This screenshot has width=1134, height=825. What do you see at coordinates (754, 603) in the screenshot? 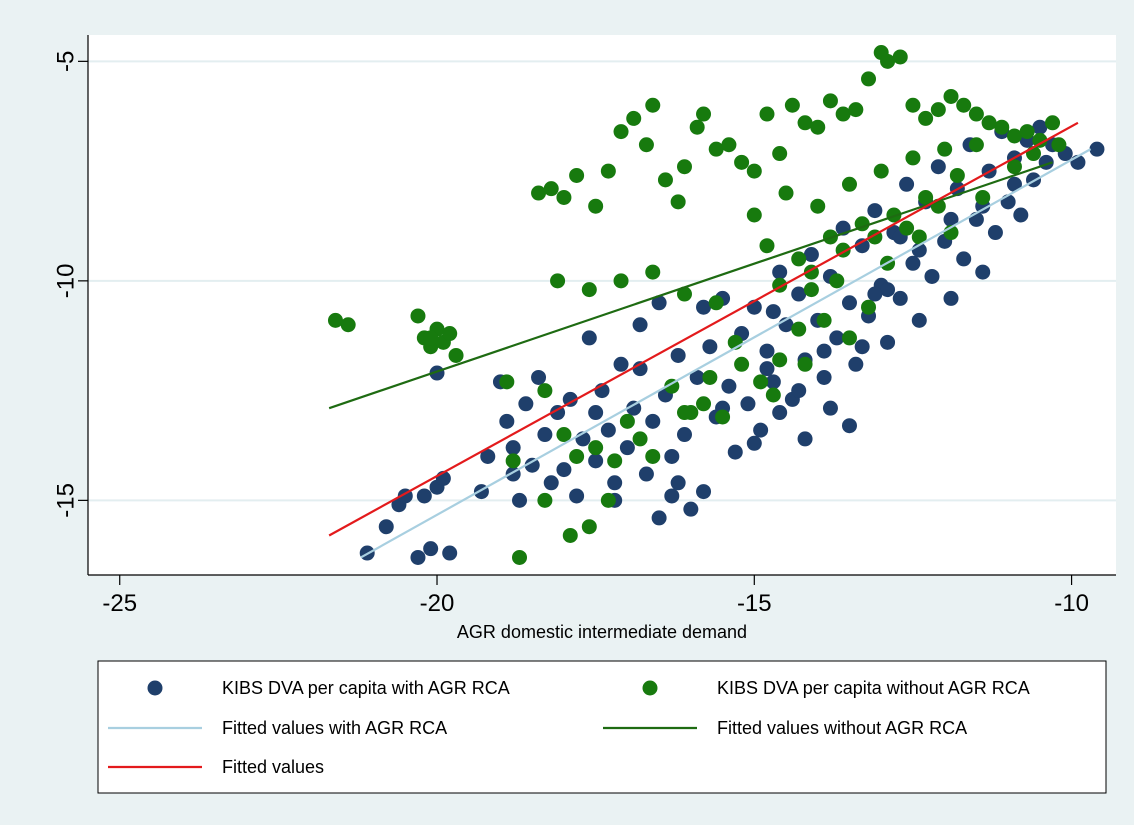
I see `x-tick-label-2: -15` at bounding box center [754, 603].